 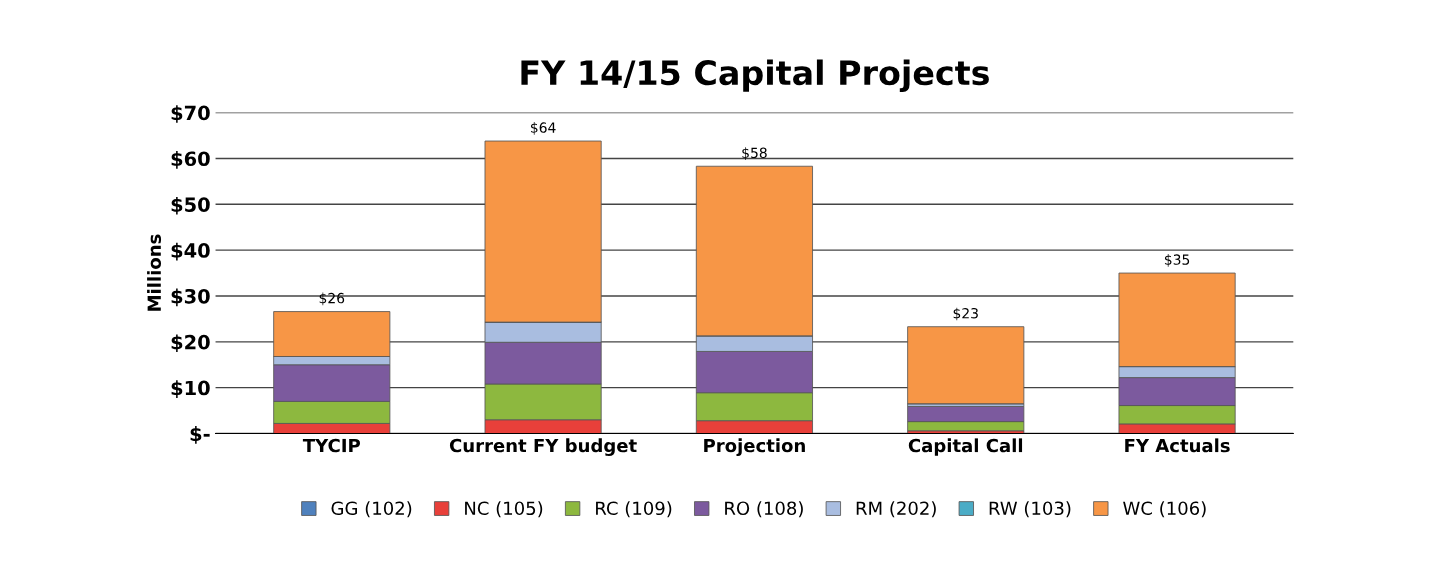 What do you see at coordinates (332, 299) in the screenshot?
I see `total-label: $26` at bounding box center [332, 299].